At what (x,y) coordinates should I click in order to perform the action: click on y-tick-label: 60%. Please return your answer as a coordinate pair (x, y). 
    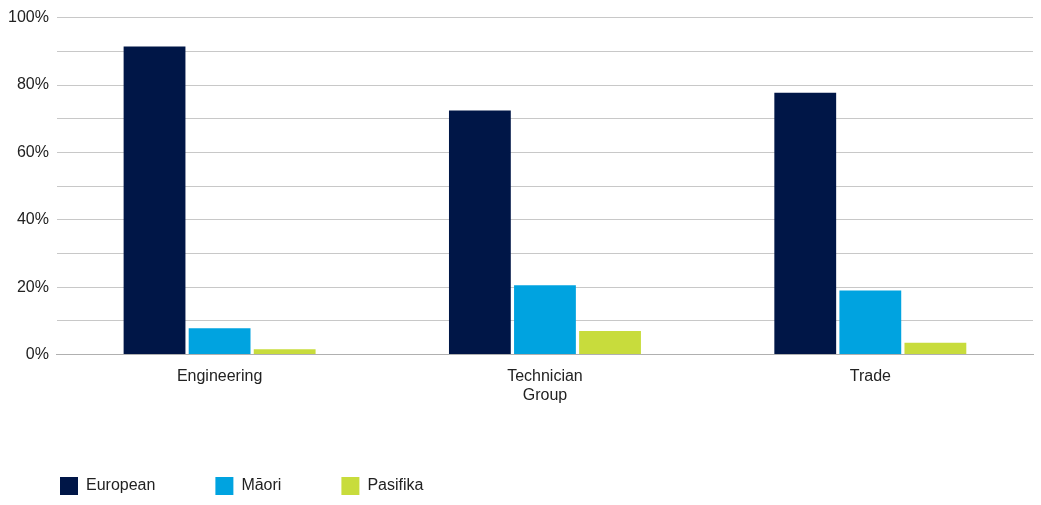
    Looking at the image, I should click on (32, 151).